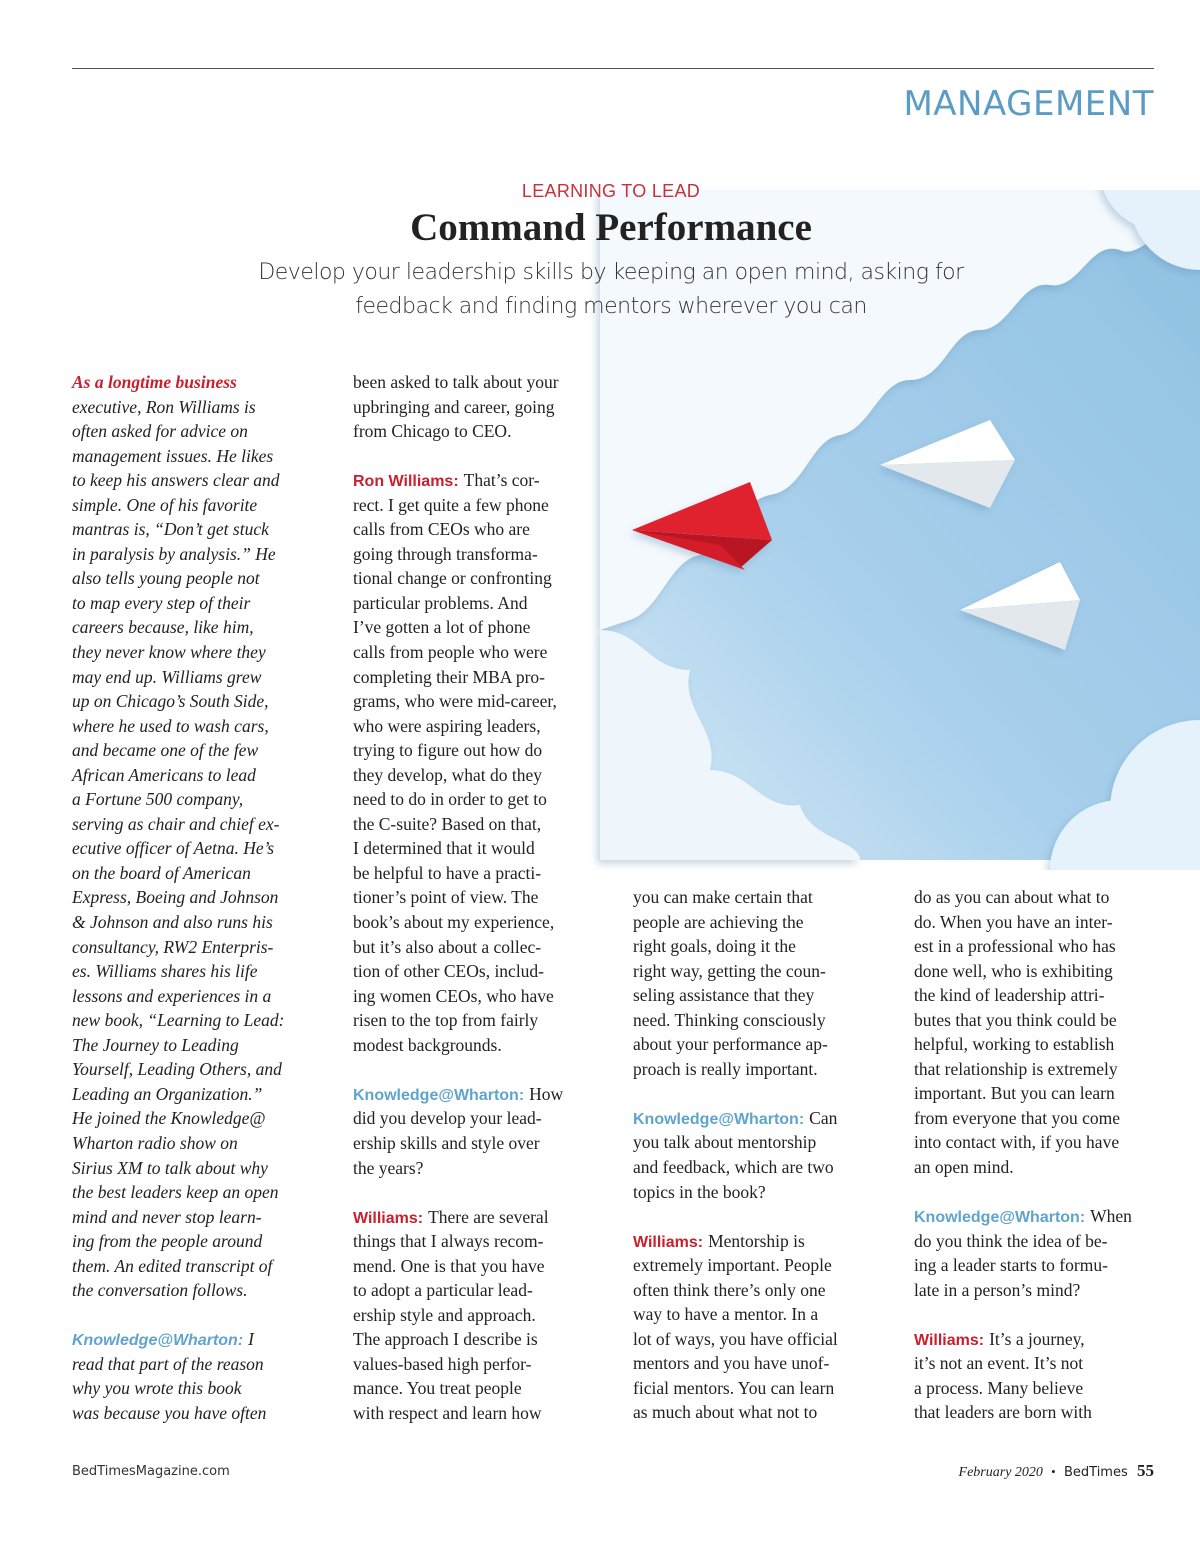 The image size is (1200, 1553). I want to click on line-text: that leaders are born with, so click(1003, 1412).